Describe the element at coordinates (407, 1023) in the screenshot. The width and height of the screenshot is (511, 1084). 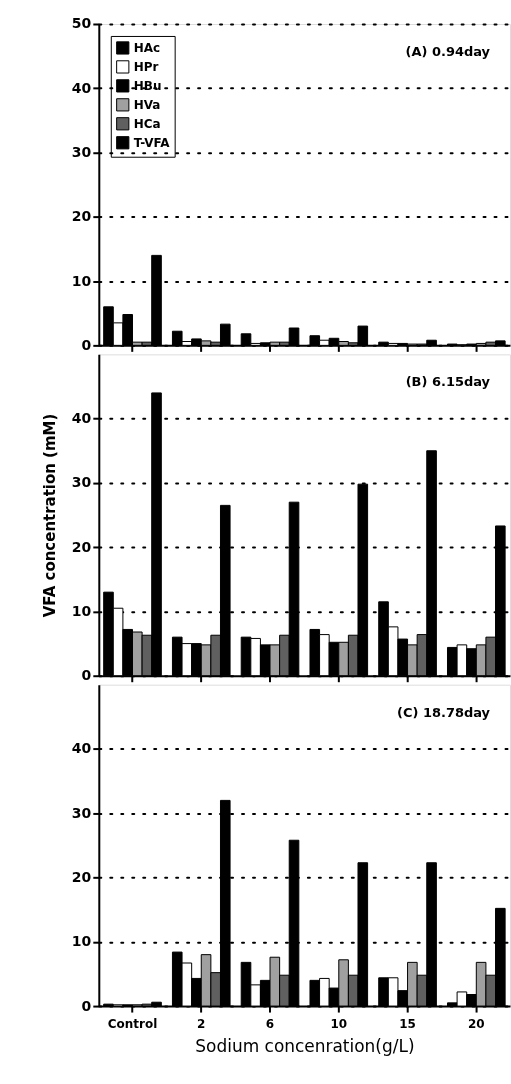
I see `x-tick-label: 15` at that location.